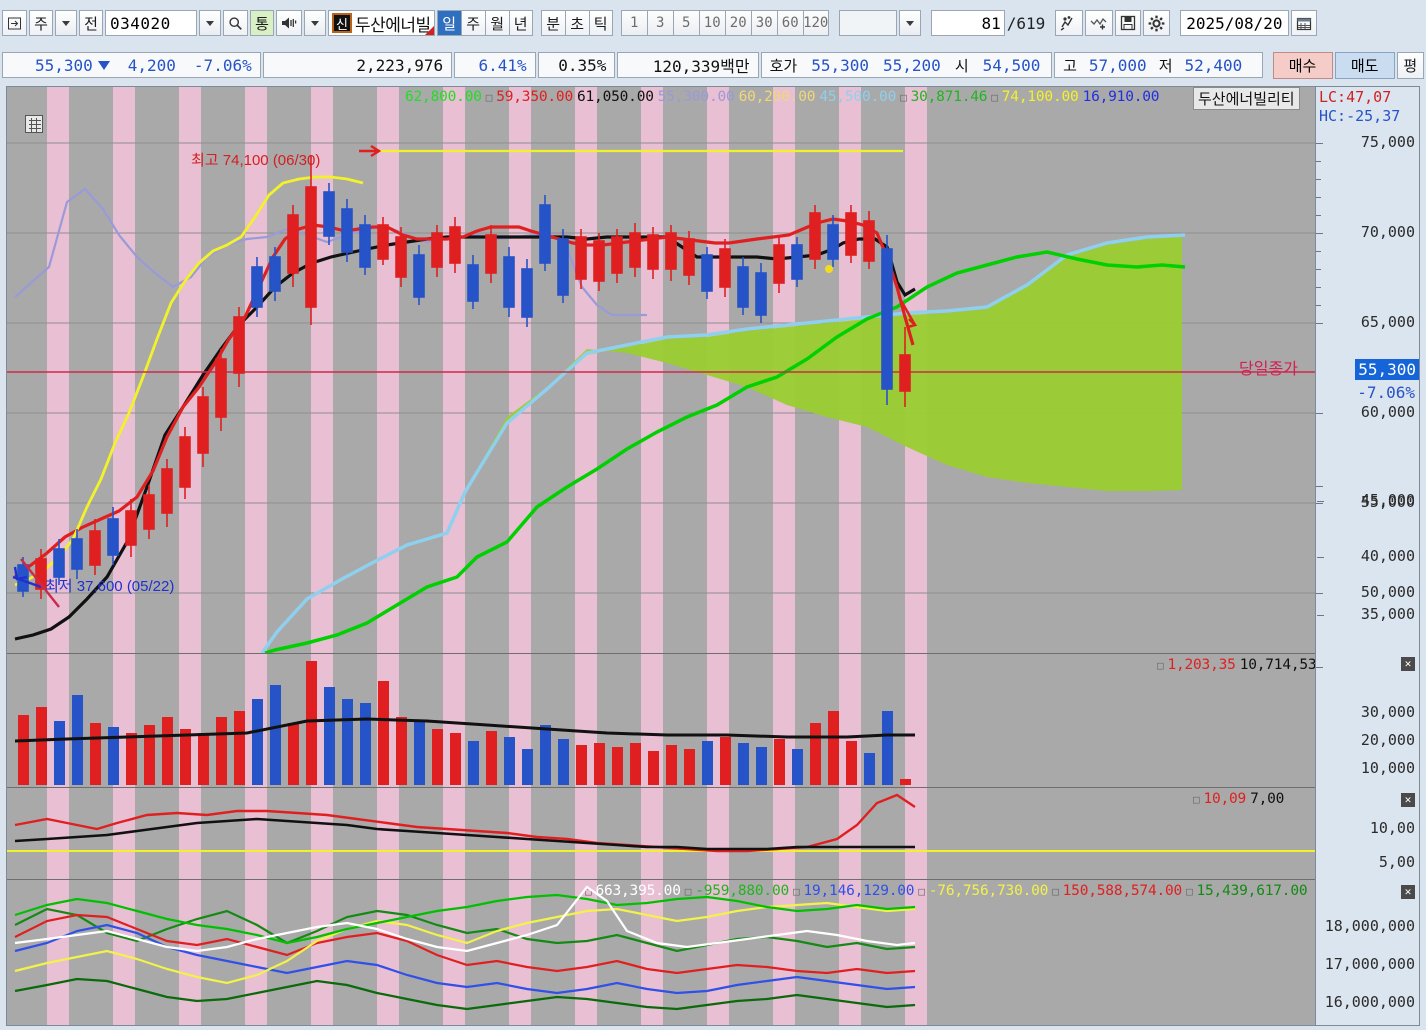 This screenshot has height=1030, width=1426. I want to click on price-legend-value-1: 59,350.00, so click(534, 97).